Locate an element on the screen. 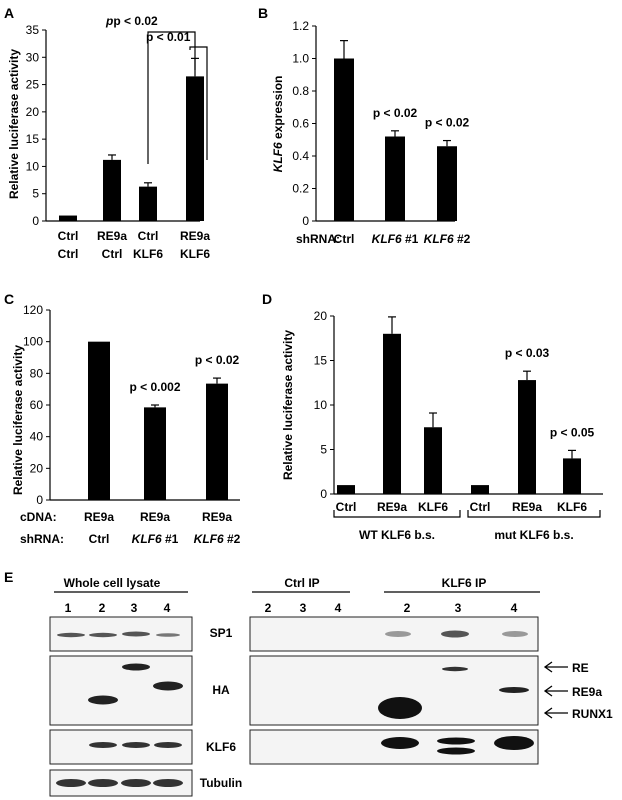 The height and width of the screenshot is (800, 622). x-label-shrna-text: #1 is located at coordinates (170, 539).